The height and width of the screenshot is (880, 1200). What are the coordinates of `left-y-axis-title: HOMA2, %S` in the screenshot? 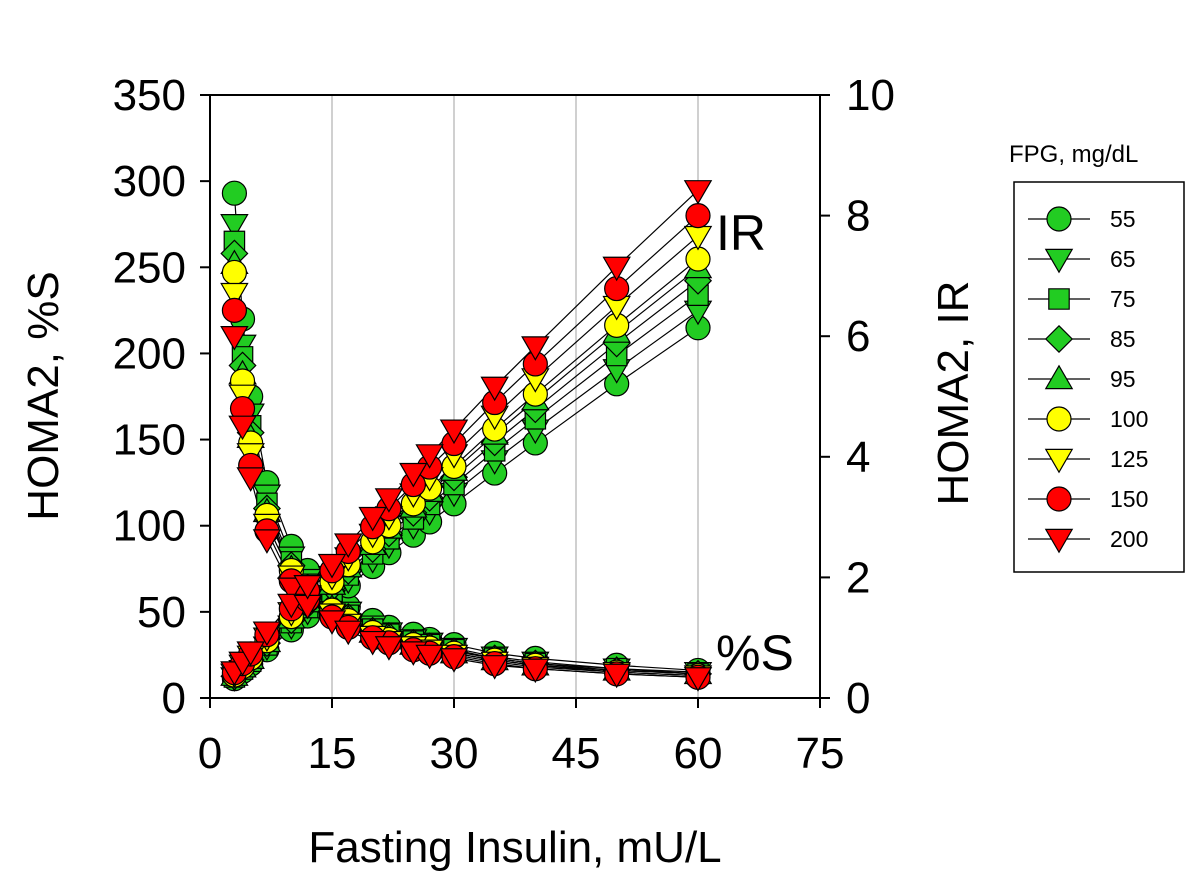 It's located at (43, 395).